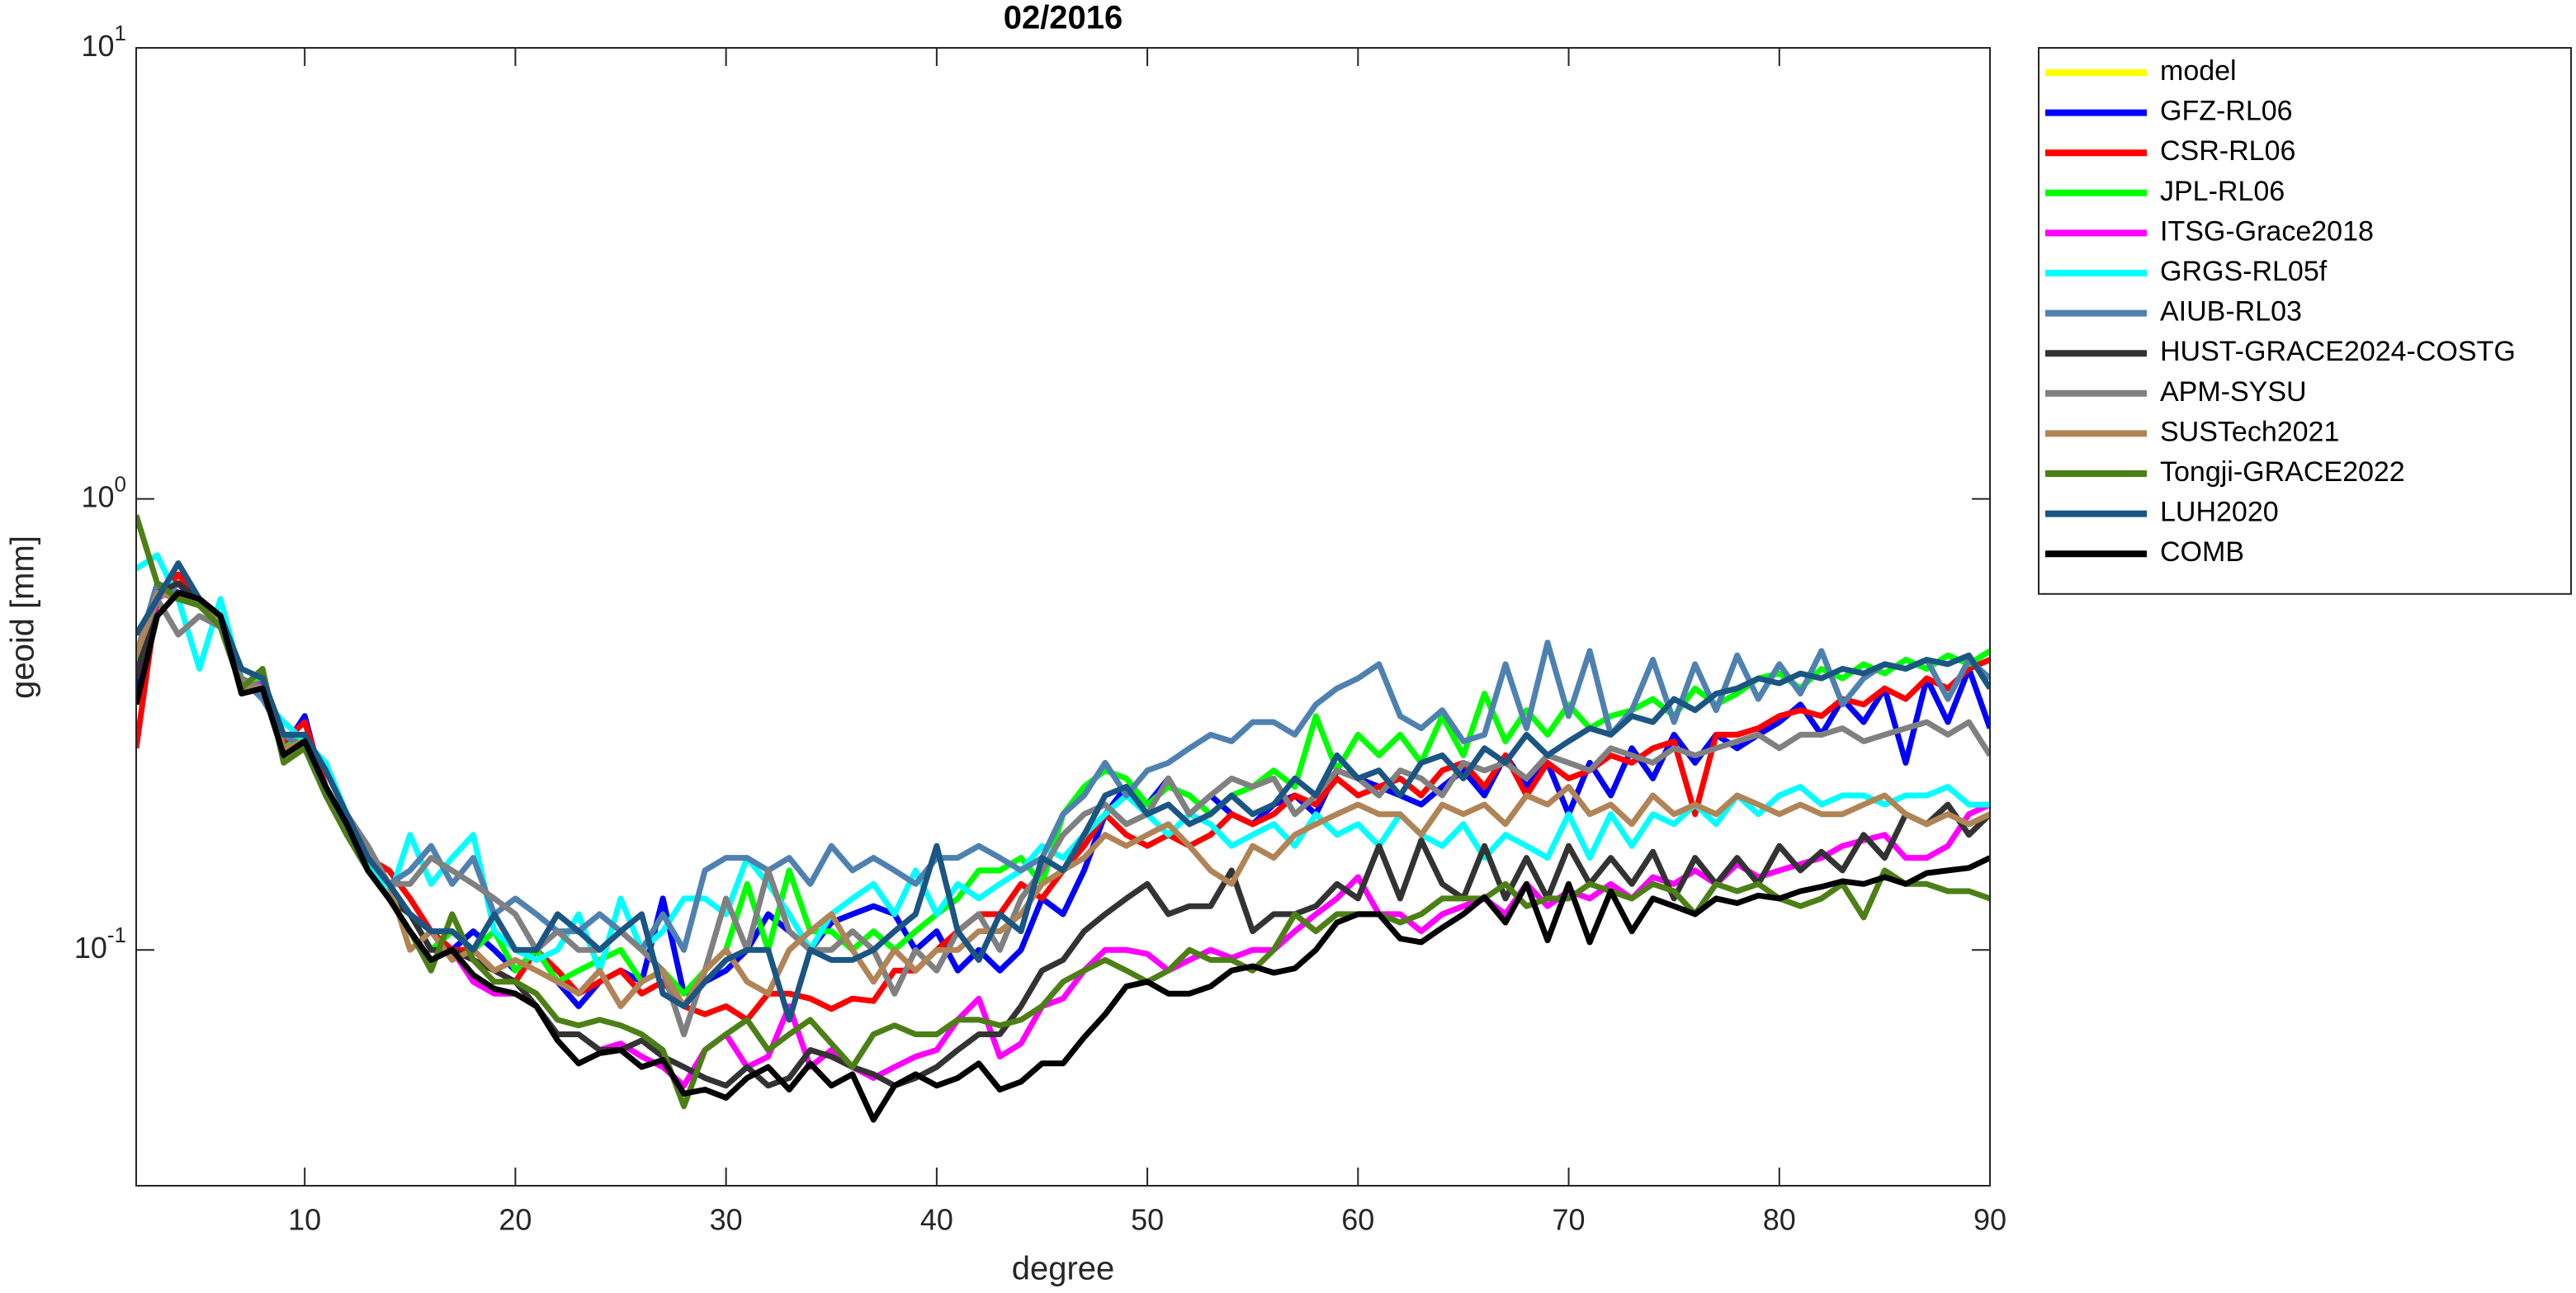  What do you see at coordinates (1780, 1220) in the screenshot?
I see `x-tick-label: 80` at bounding box center [1780, 1220].